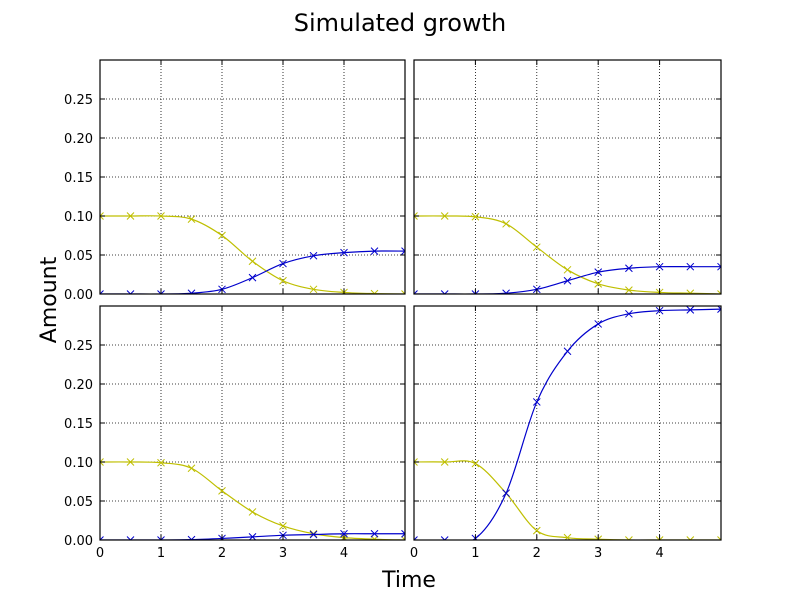 This screenshot has width=800, height=600. I want to click on x-tick-label: 1, so click(161, 553).